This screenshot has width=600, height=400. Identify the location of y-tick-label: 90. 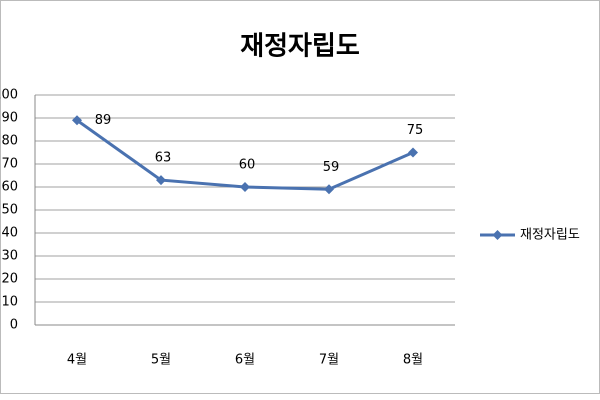
(9, 118).